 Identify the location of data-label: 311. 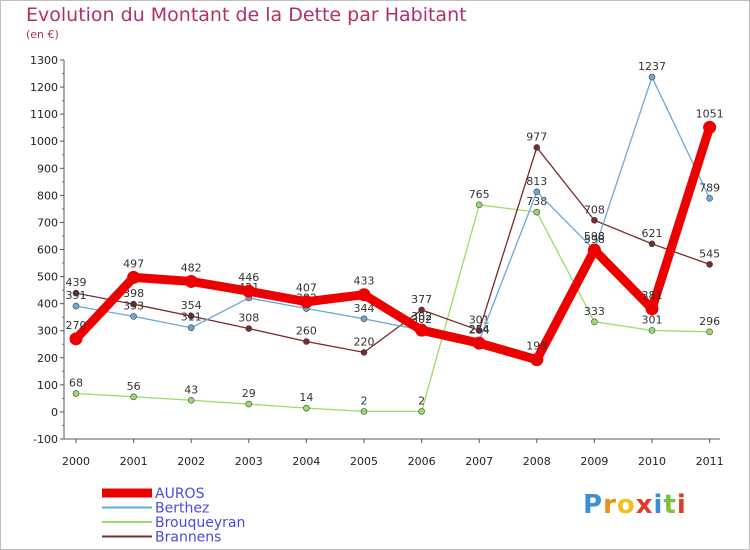
(191, 317).